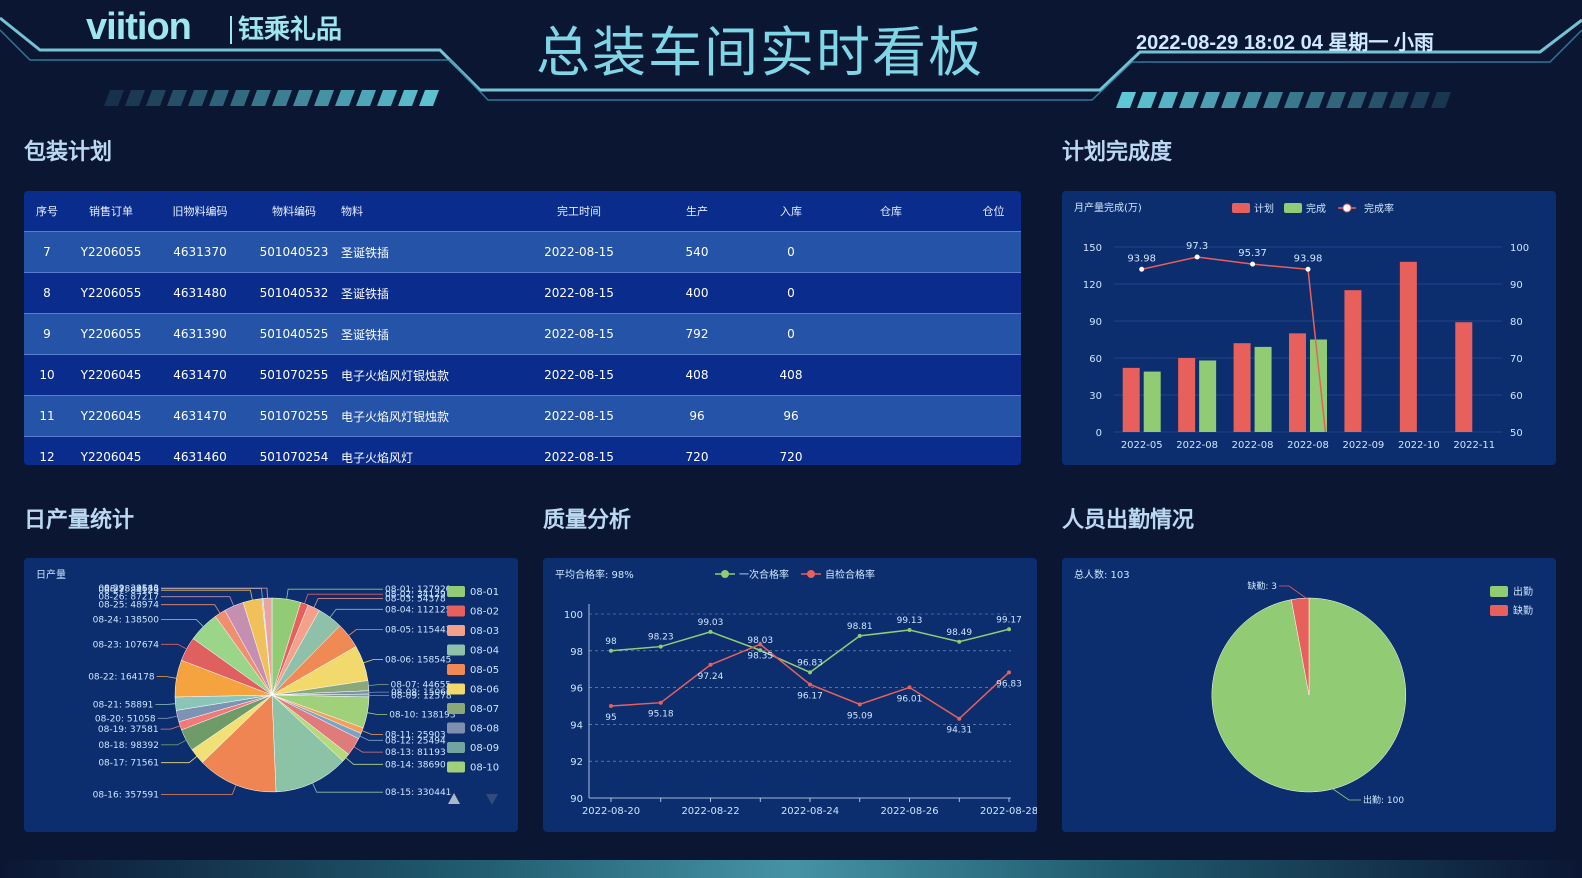 Image resolution: width=1582 pixels, height=878 pixels. Describe the element at coordinates (454, 798) in the screenshot. I see `legend-page-up-icon` at that location.